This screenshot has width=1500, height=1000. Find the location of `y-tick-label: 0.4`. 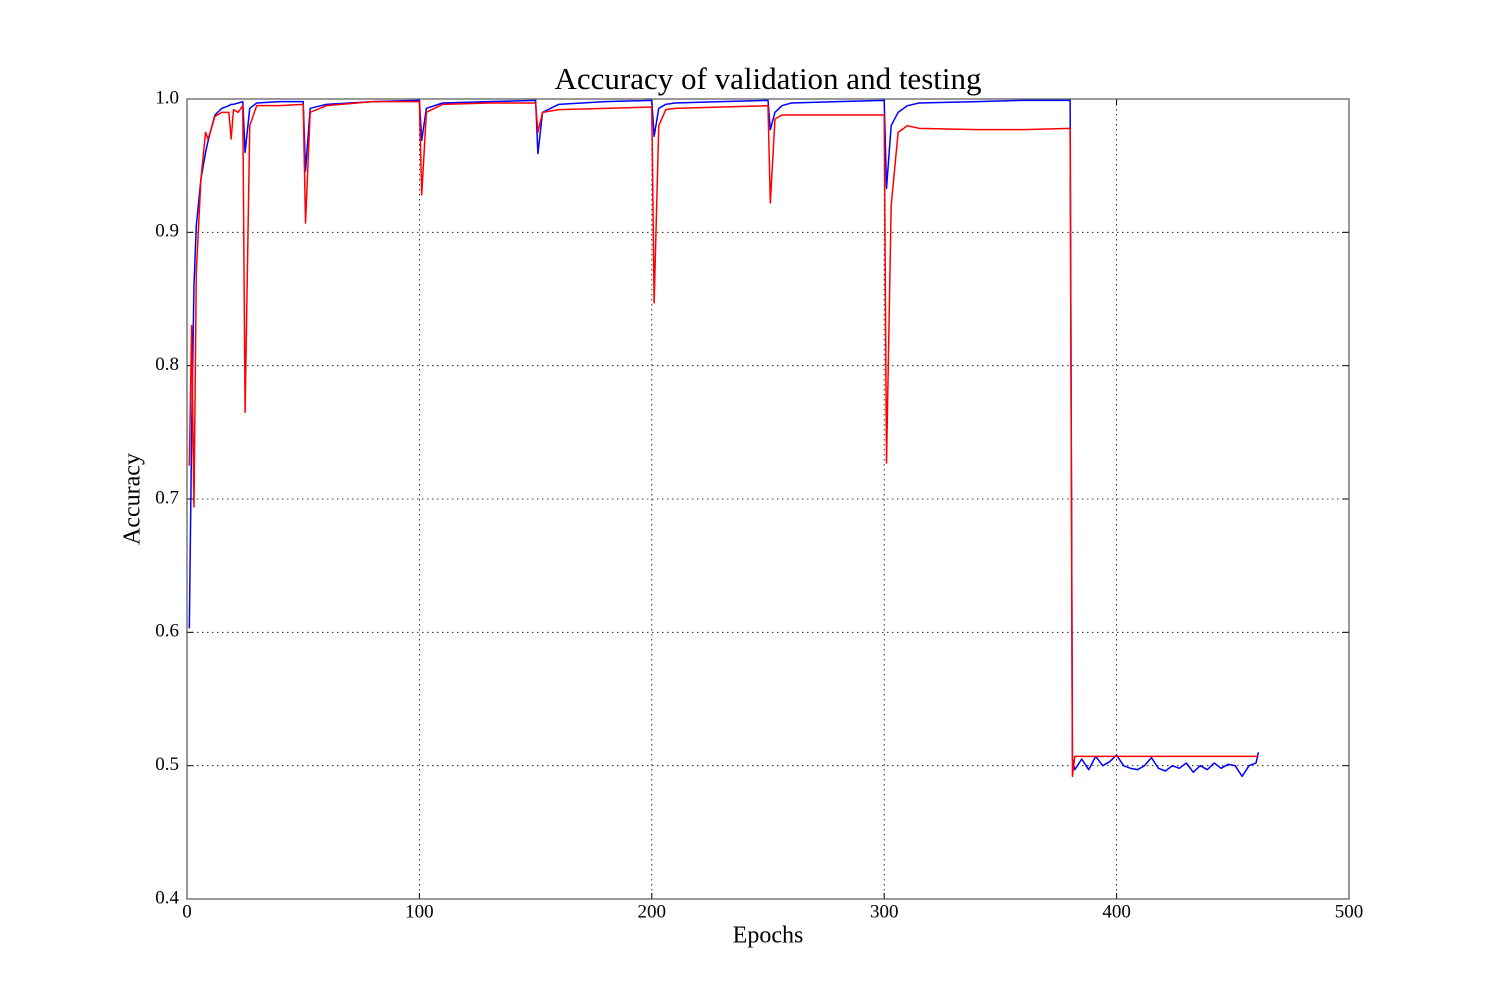

y-tick-label: 0.4 is located at coordinates (167, 897).